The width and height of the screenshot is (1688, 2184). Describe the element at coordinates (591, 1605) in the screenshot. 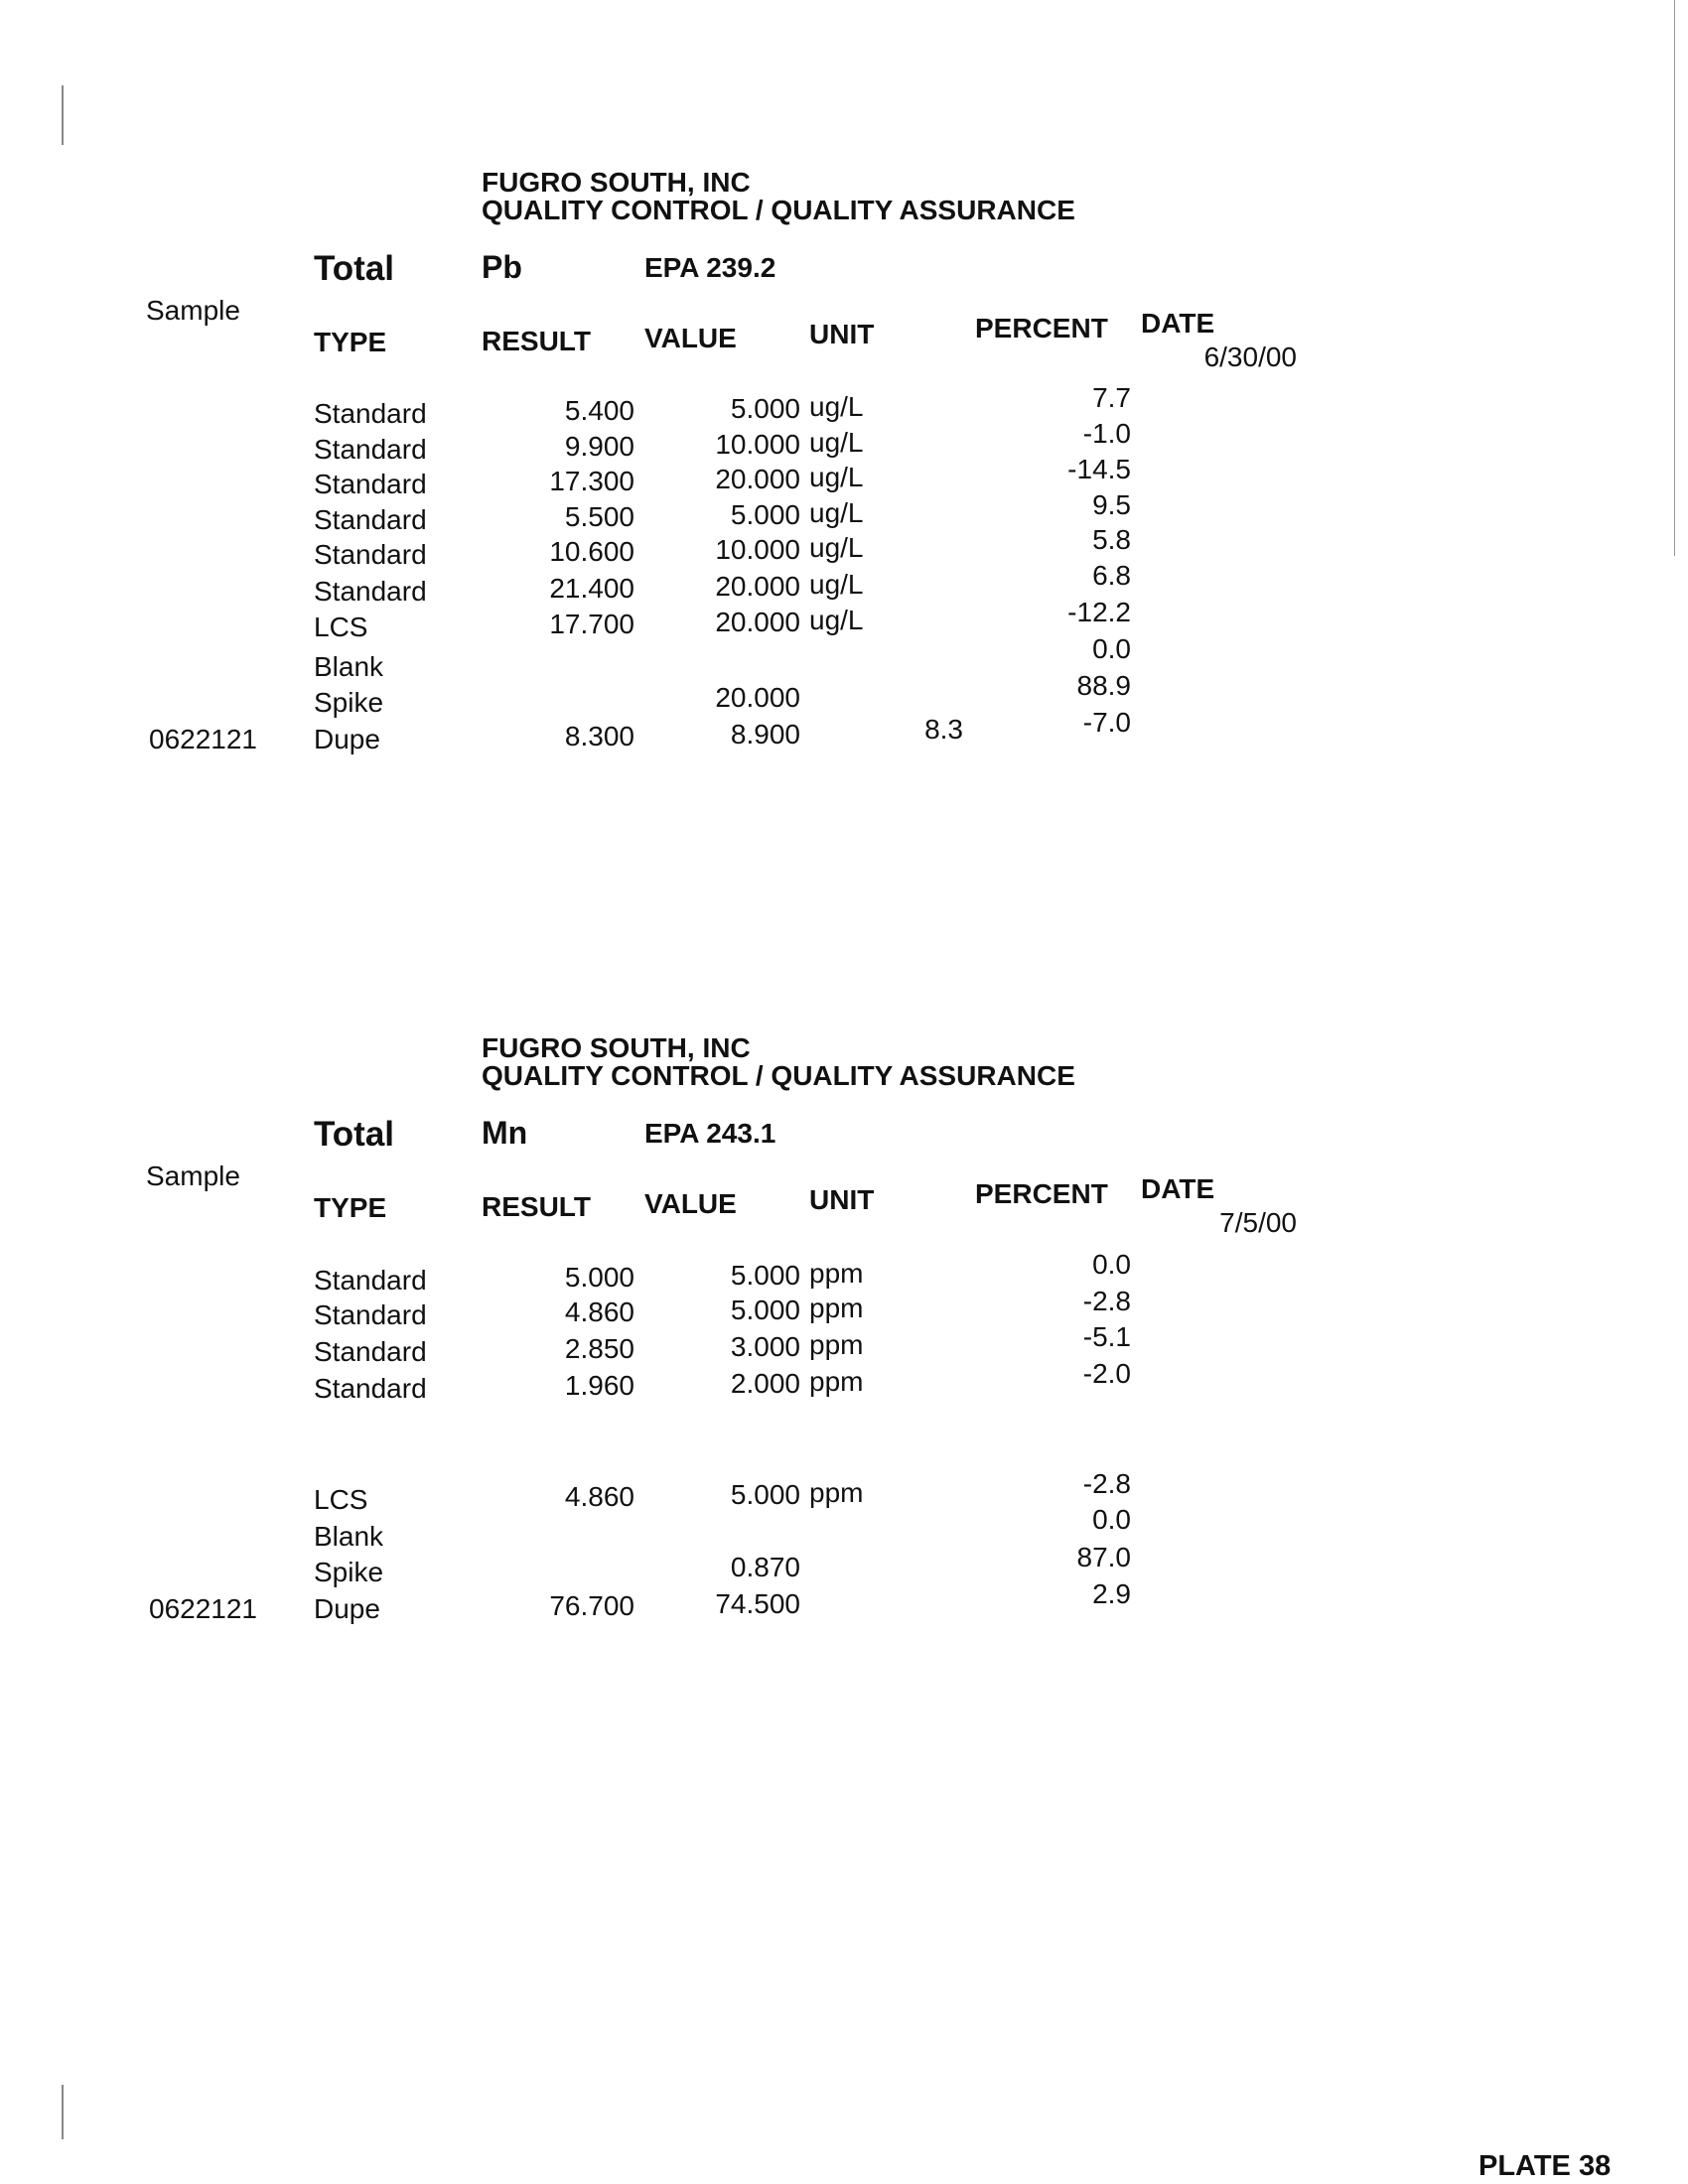

I see `row-result: 76.700` at that location.